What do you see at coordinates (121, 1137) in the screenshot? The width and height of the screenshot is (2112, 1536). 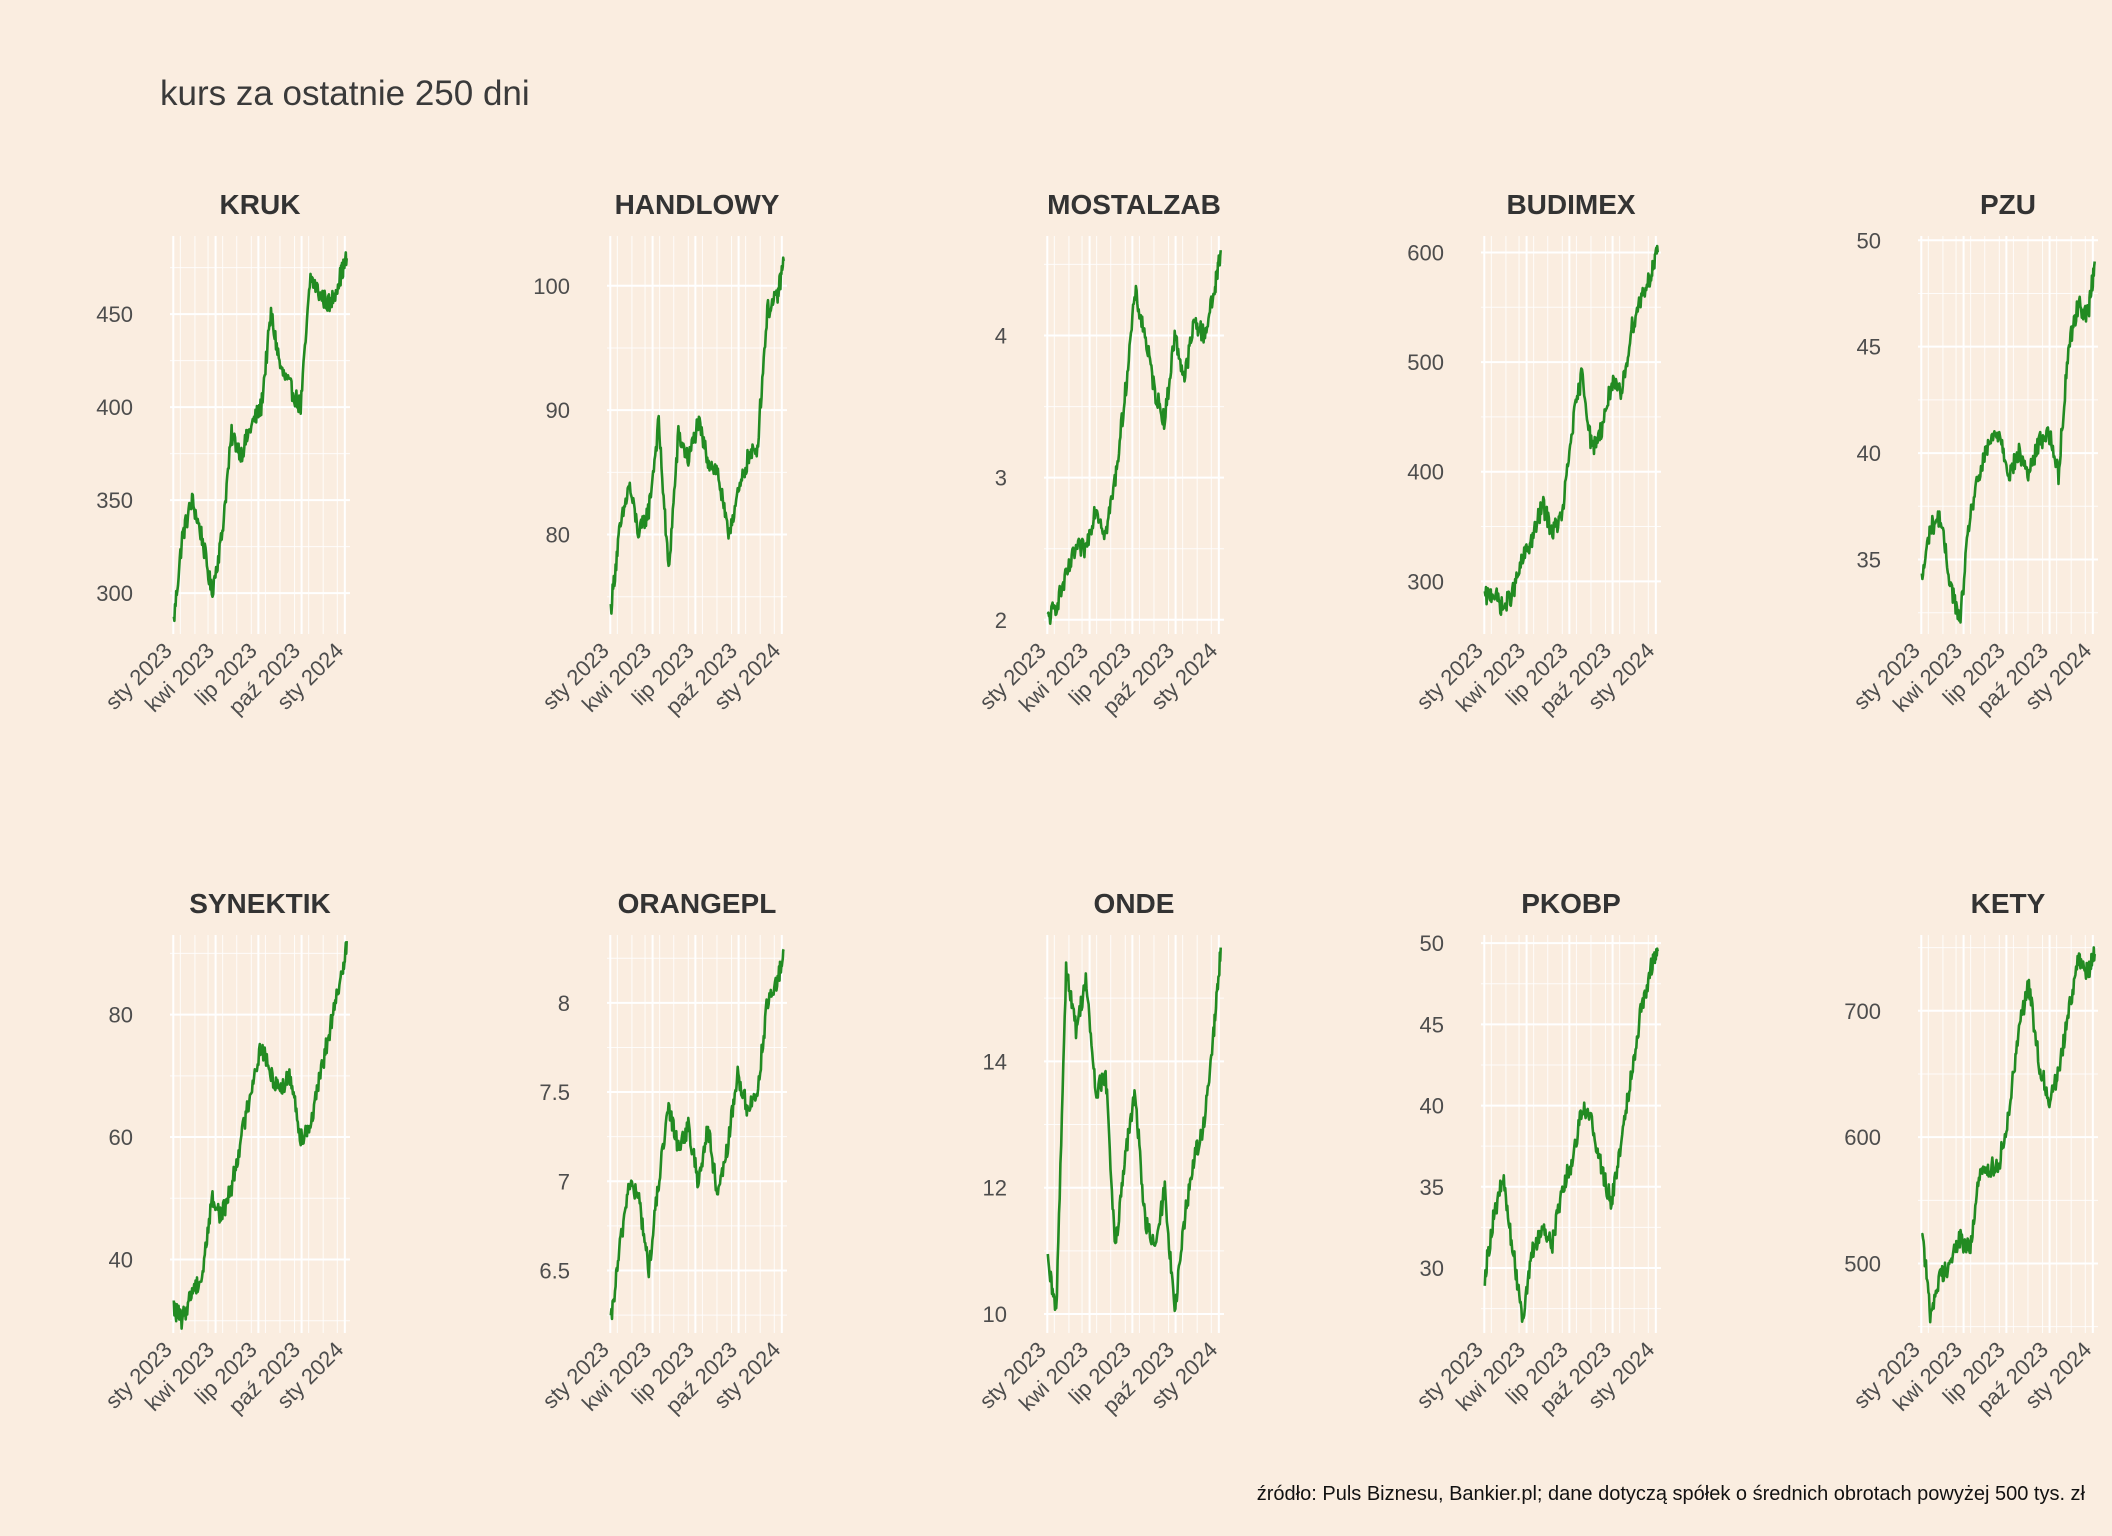 I see `y-tick-label: 60` at bounding box center [121, 1137].